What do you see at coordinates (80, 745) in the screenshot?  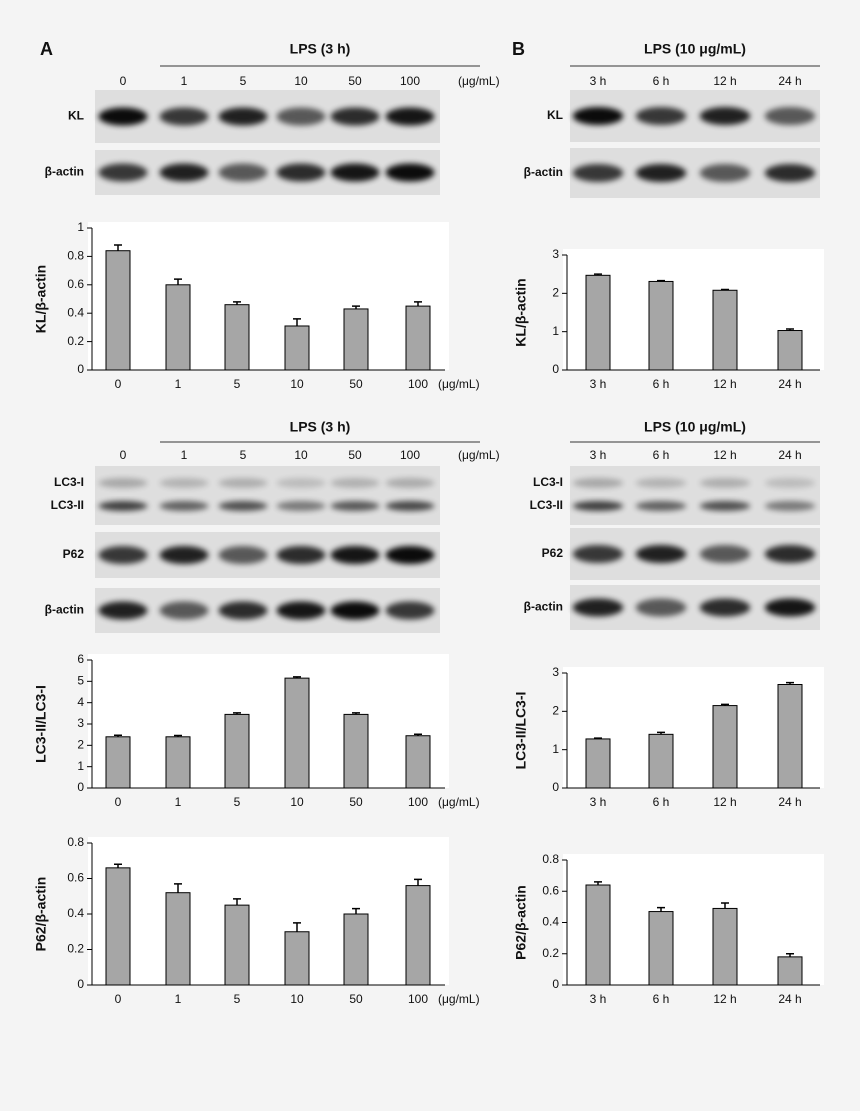 I see `y-tick-label: 2` at bounding box center [80, 745].